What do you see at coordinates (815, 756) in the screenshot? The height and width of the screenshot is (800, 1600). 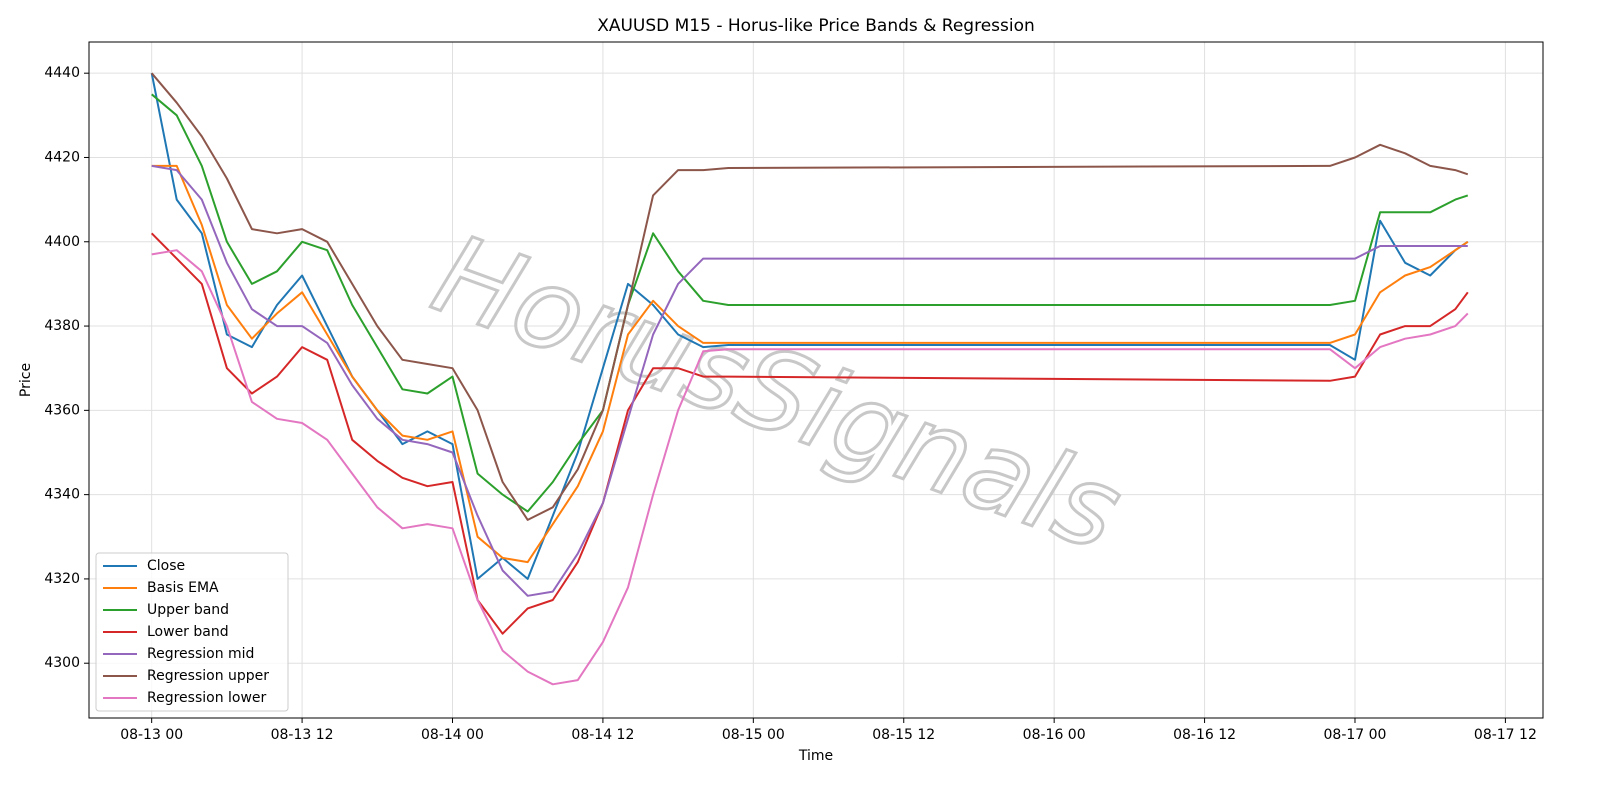 I see `x-axis-label: Time` at bounding box center [815, 756].